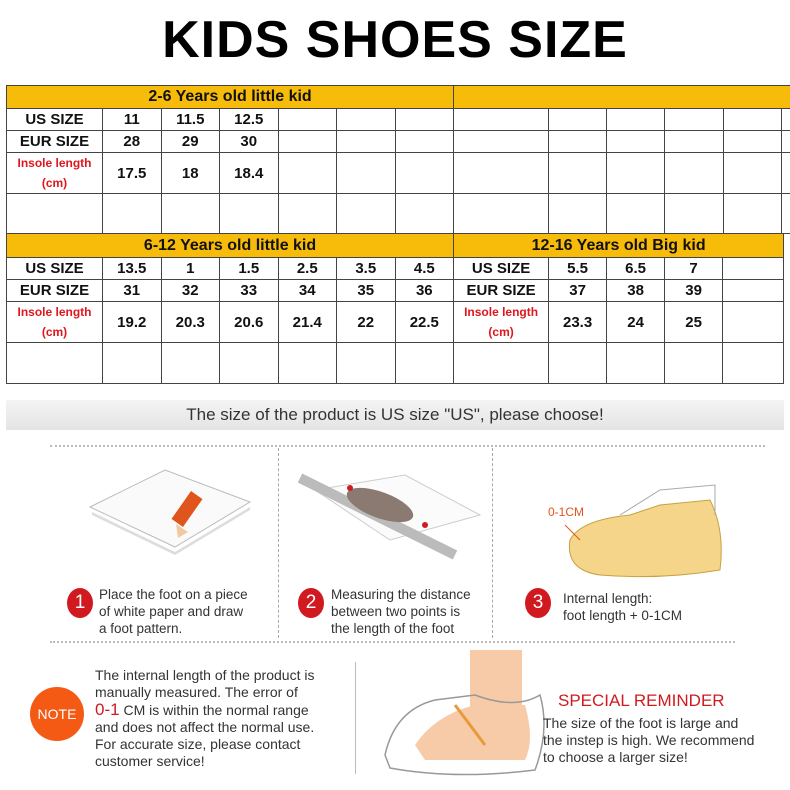 Image resolution: width=790 pixels, height=790 pixels. Describe the element at coordinates (249, 119) in the screenshot. I see `cell: 12.5` at that location.